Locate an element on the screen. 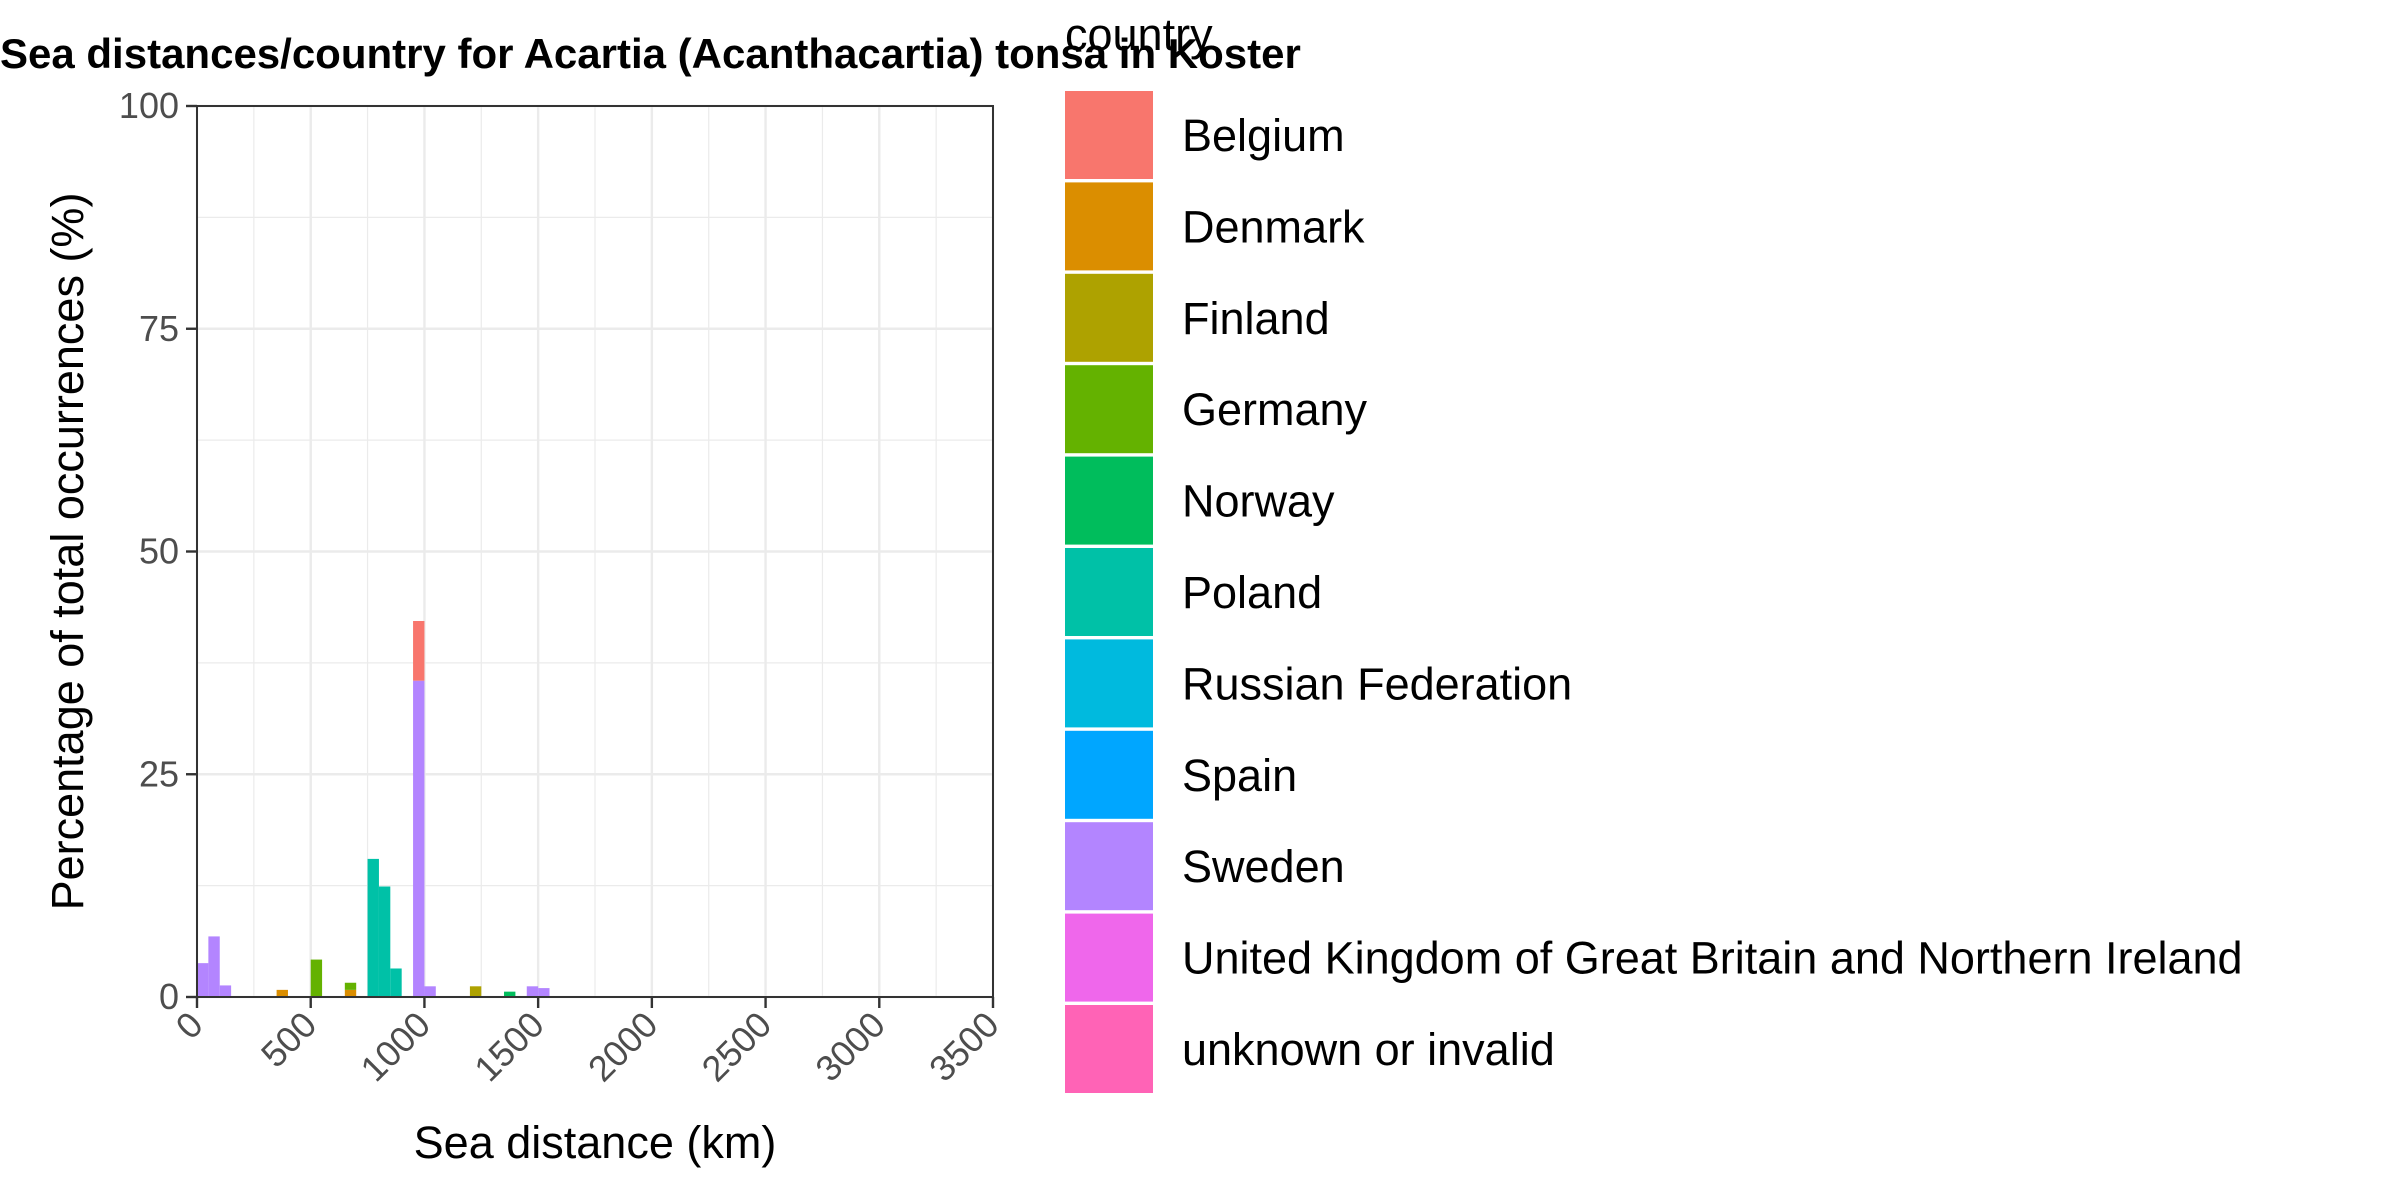 This screenshot has width=2400, height=1200. x-axis: 0 500 1000 1500 2000 2500 3000 3500 is located at coordinates (587, 1043).